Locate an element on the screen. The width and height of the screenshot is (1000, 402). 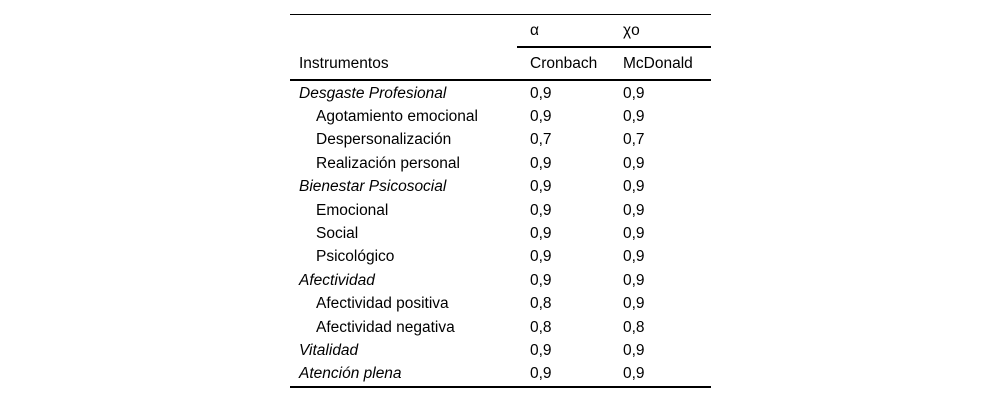
table-header-symbols-row: α χo is located at coordinates (500, 31).